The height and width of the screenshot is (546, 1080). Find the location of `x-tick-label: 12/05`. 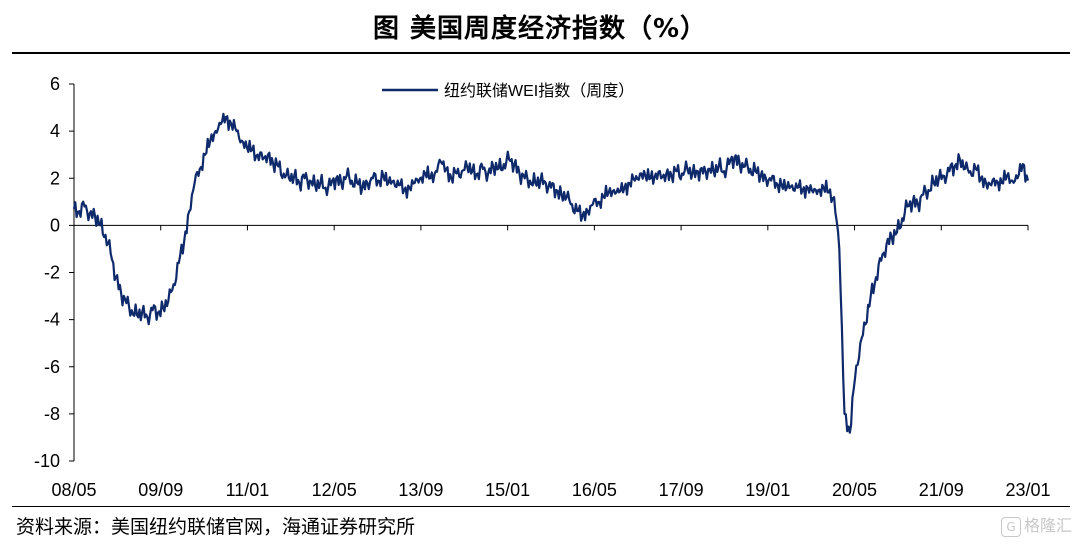

x-tick-label: 12/05 is located at coordinates (334, 490).